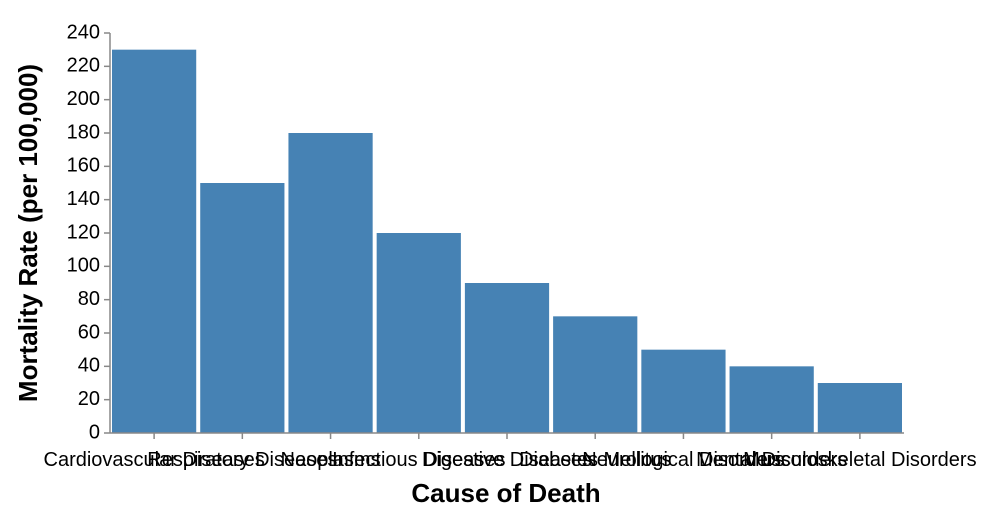  Describe the element at coordinates (331, 460) in the screenshot. I see `x-tick-label: Neoplasms` at that location.